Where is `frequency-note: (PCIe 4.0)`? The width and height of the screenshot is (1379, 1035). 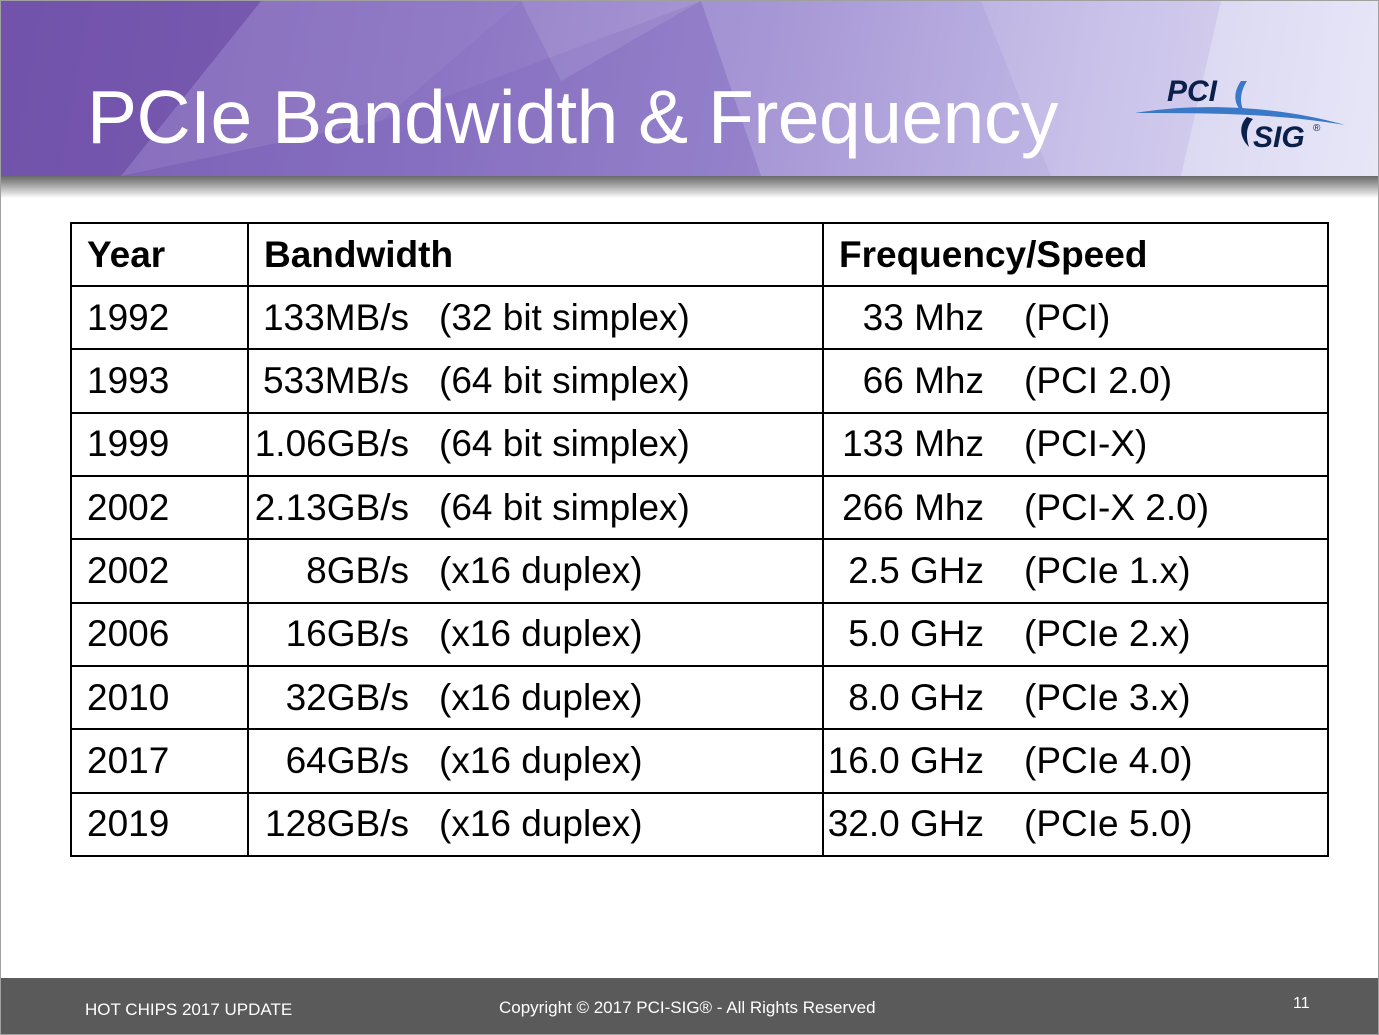
frequency-note: (PCIe 4.0) is located at coordinates (1108, 760).